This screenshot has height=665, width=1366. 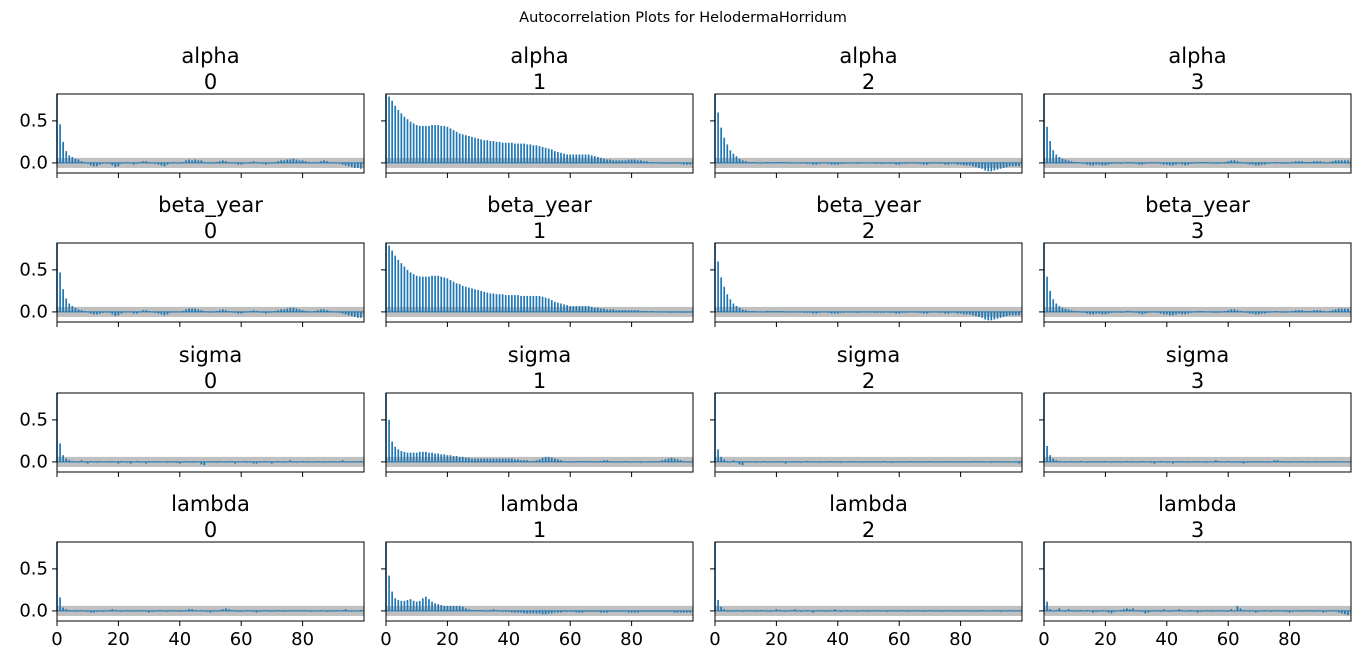 What do you see at coordinates (1197, 530) in the screenshot?
I see `panel-subtitle-lambda-3: 3` at bounding box center [1197, 530].